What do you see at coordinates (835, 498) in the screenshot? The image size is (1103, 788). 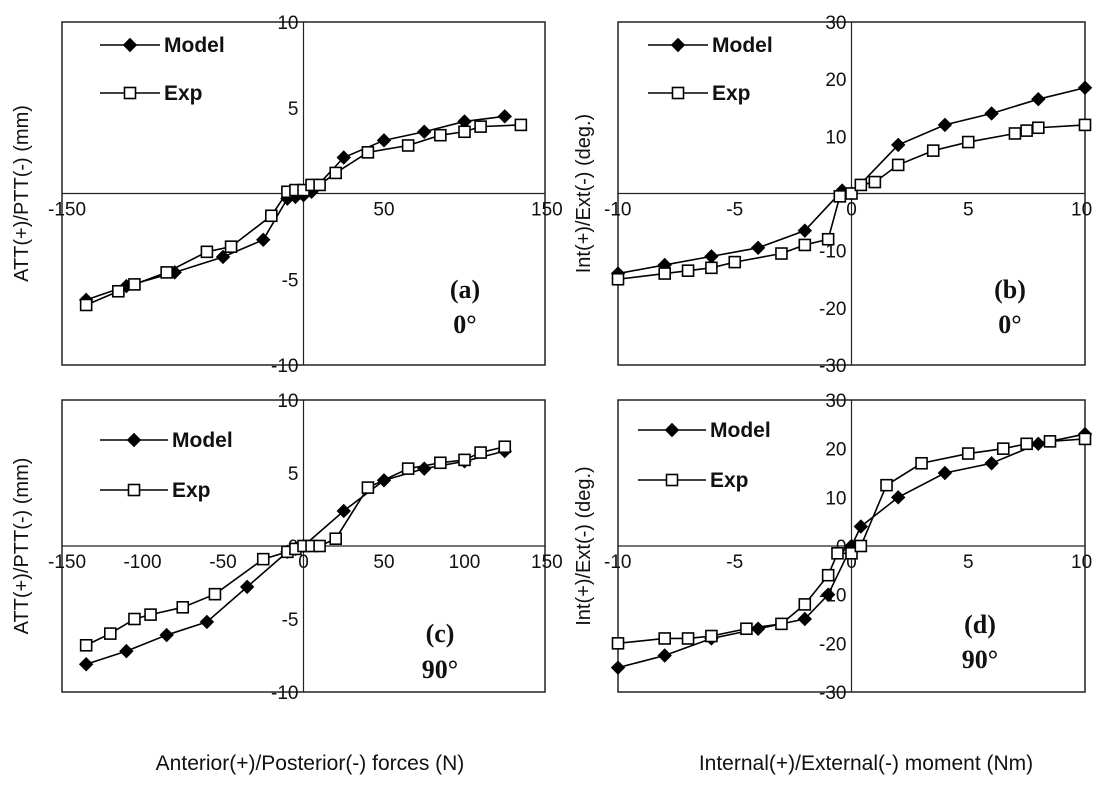 I see `y-tick-label: 10` at bounding box center [835, 498].